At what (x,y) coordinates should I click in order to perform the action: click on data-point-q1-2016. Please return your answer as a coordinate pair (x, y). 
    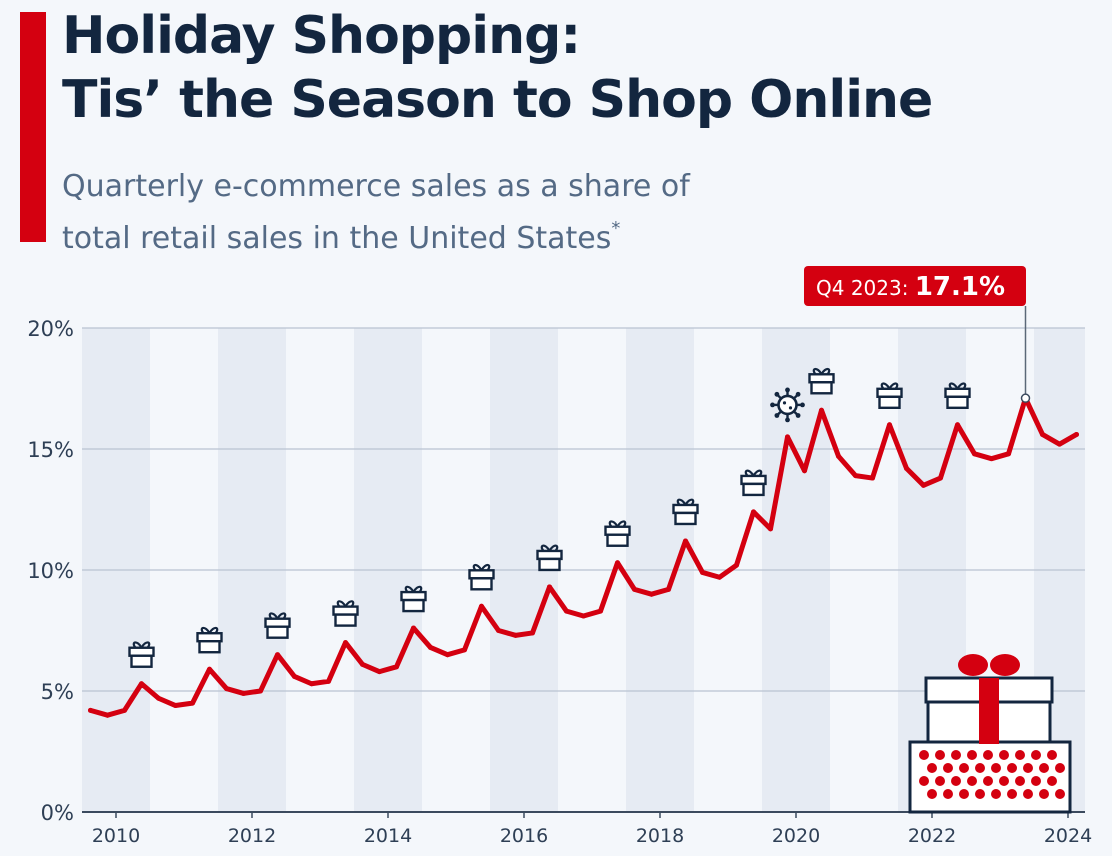
    Looking at the image, I should click on (498, 630).